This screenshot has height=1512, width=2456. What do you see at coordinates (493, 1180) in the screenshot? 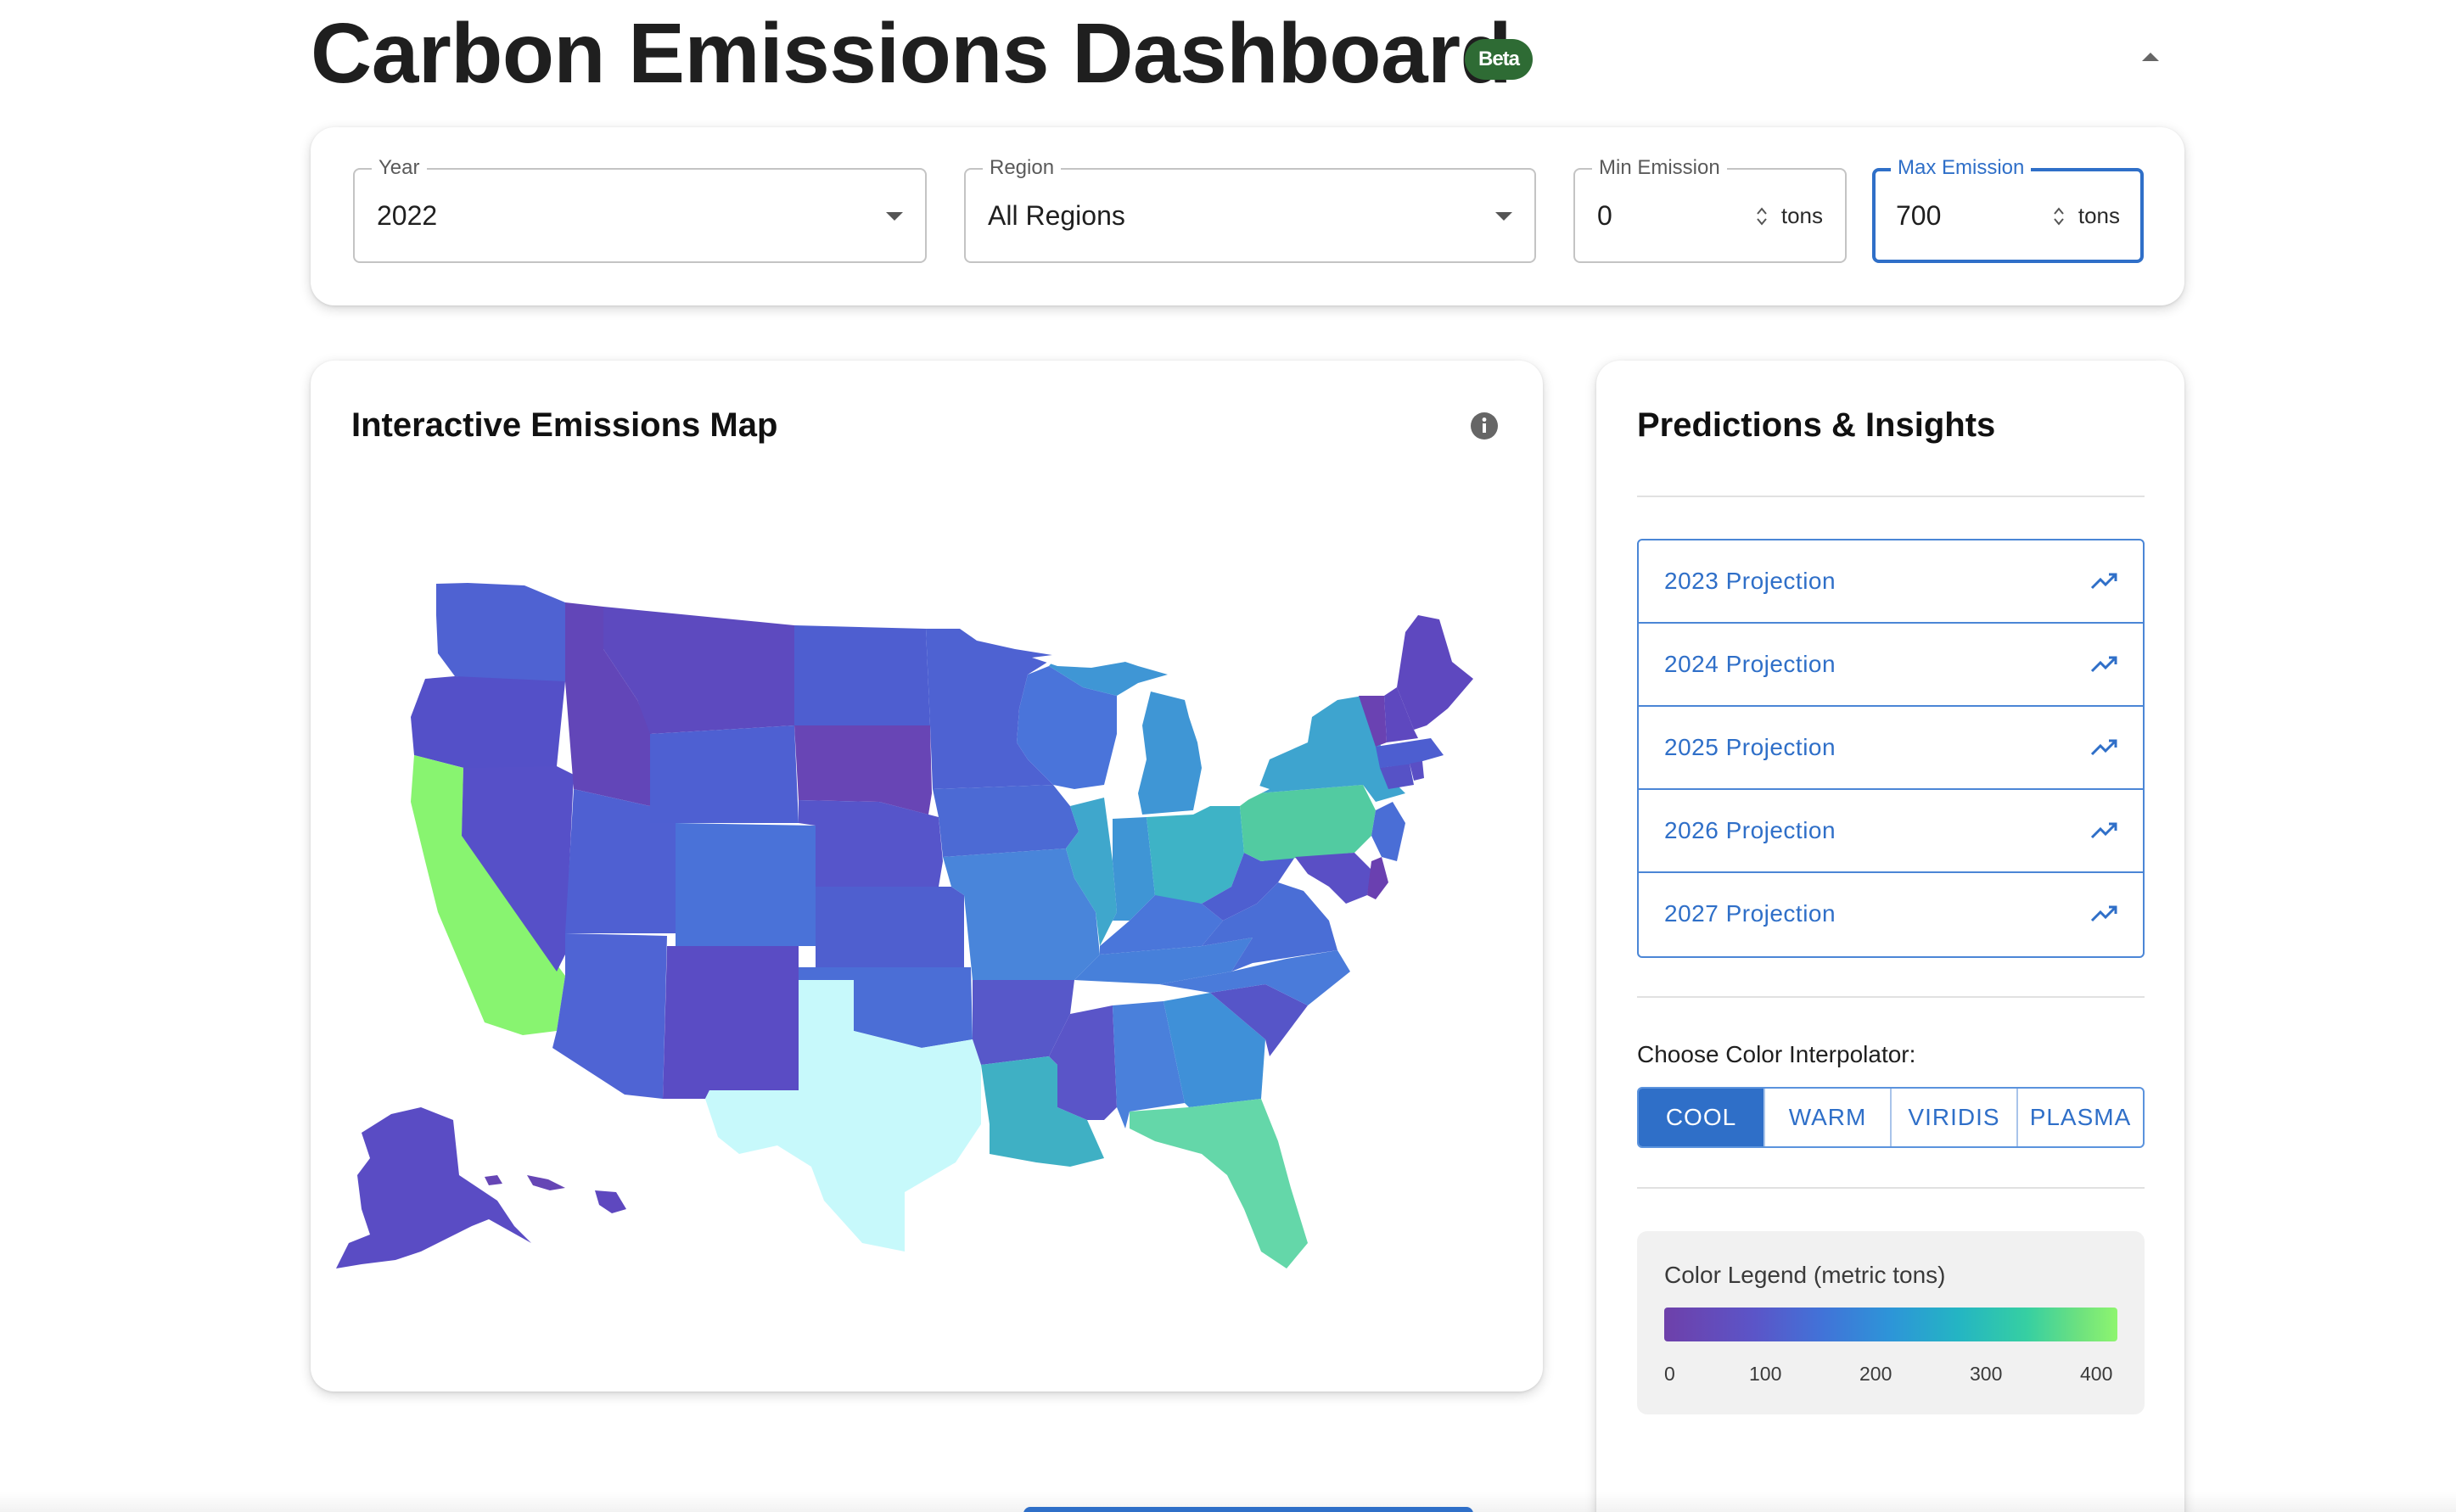
I see `state-hawaii-islands` at bounding box center [493, 1180].